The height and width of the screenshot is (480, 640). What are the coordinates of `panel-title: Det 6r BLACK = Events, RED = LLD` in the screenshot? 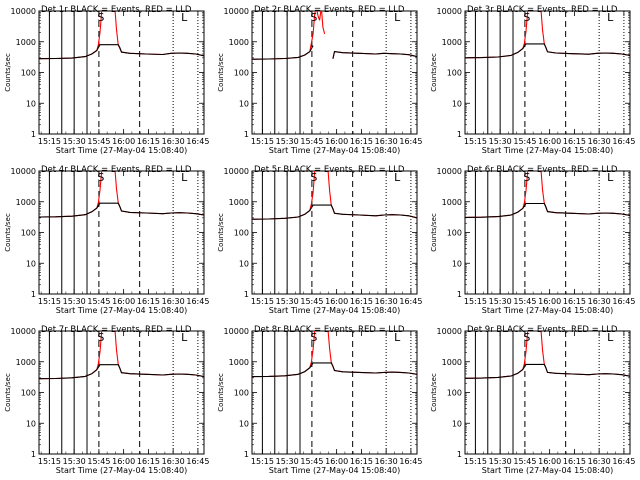 It's located at (542, 170).